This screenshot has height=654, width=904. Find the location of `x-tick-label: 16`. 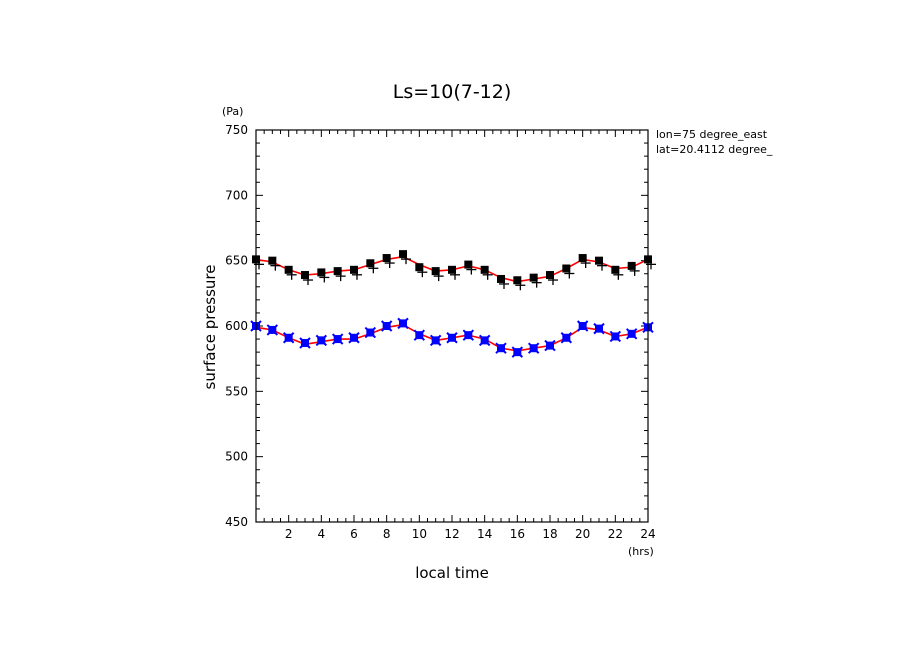

x-tick-label: 16 is located at coordinates (517, 534).